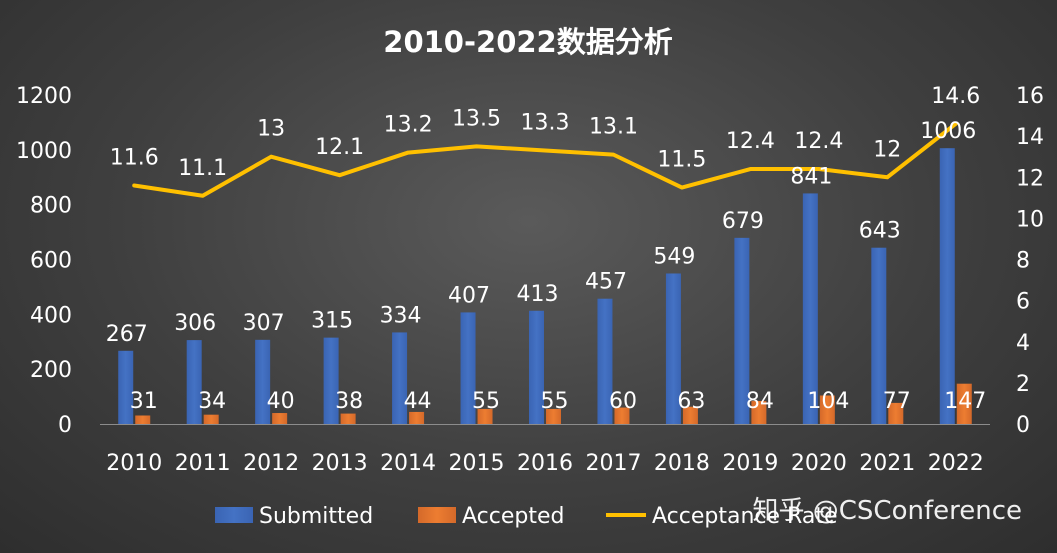 The width and height of the screenshot is (1057, 553). I want to click on x-tick-label: 2014, so click(408, 463).